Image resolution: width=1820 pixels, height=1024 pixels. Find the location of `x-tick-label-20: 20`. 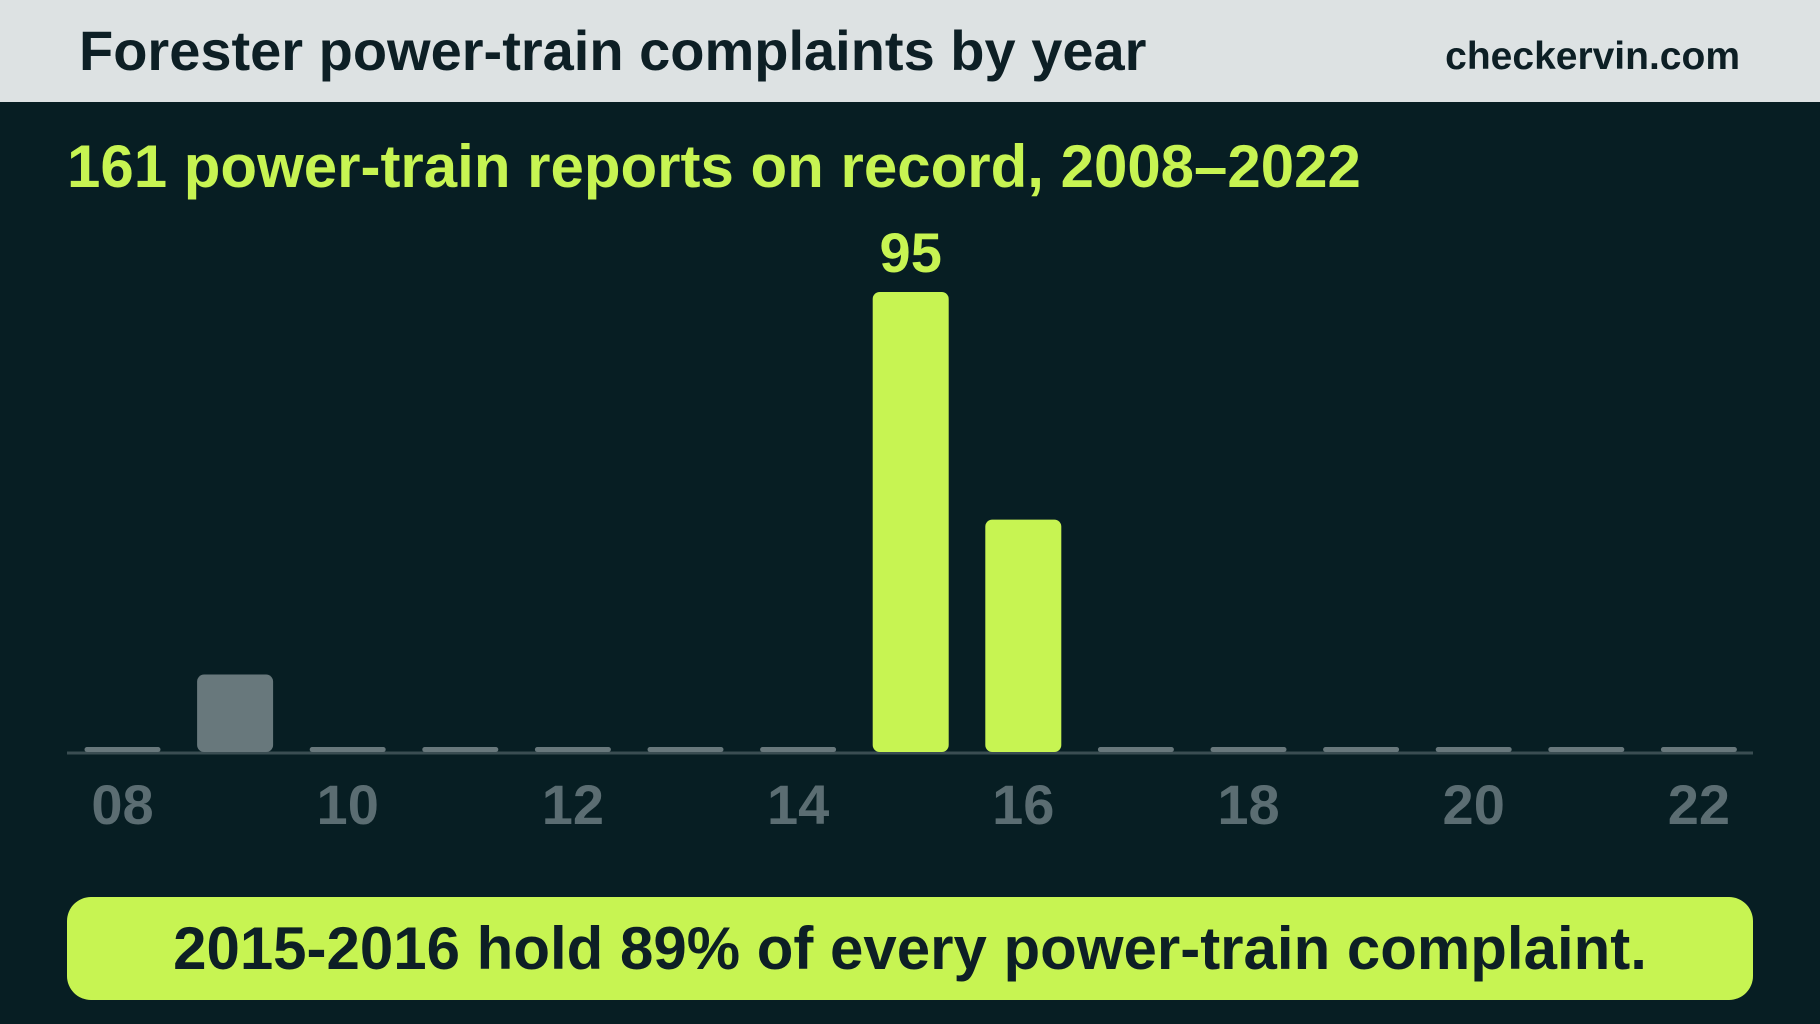

x-tick-label-20: 20 is located at coordinates (1474, 804).